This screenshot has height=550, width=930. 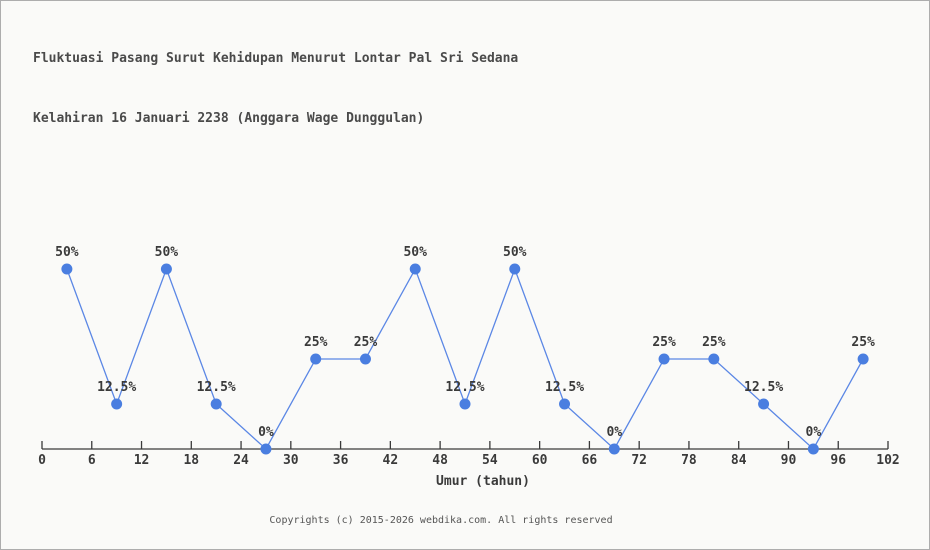 I want to click on x-tick-label: 30, so click(x=291, y=460).